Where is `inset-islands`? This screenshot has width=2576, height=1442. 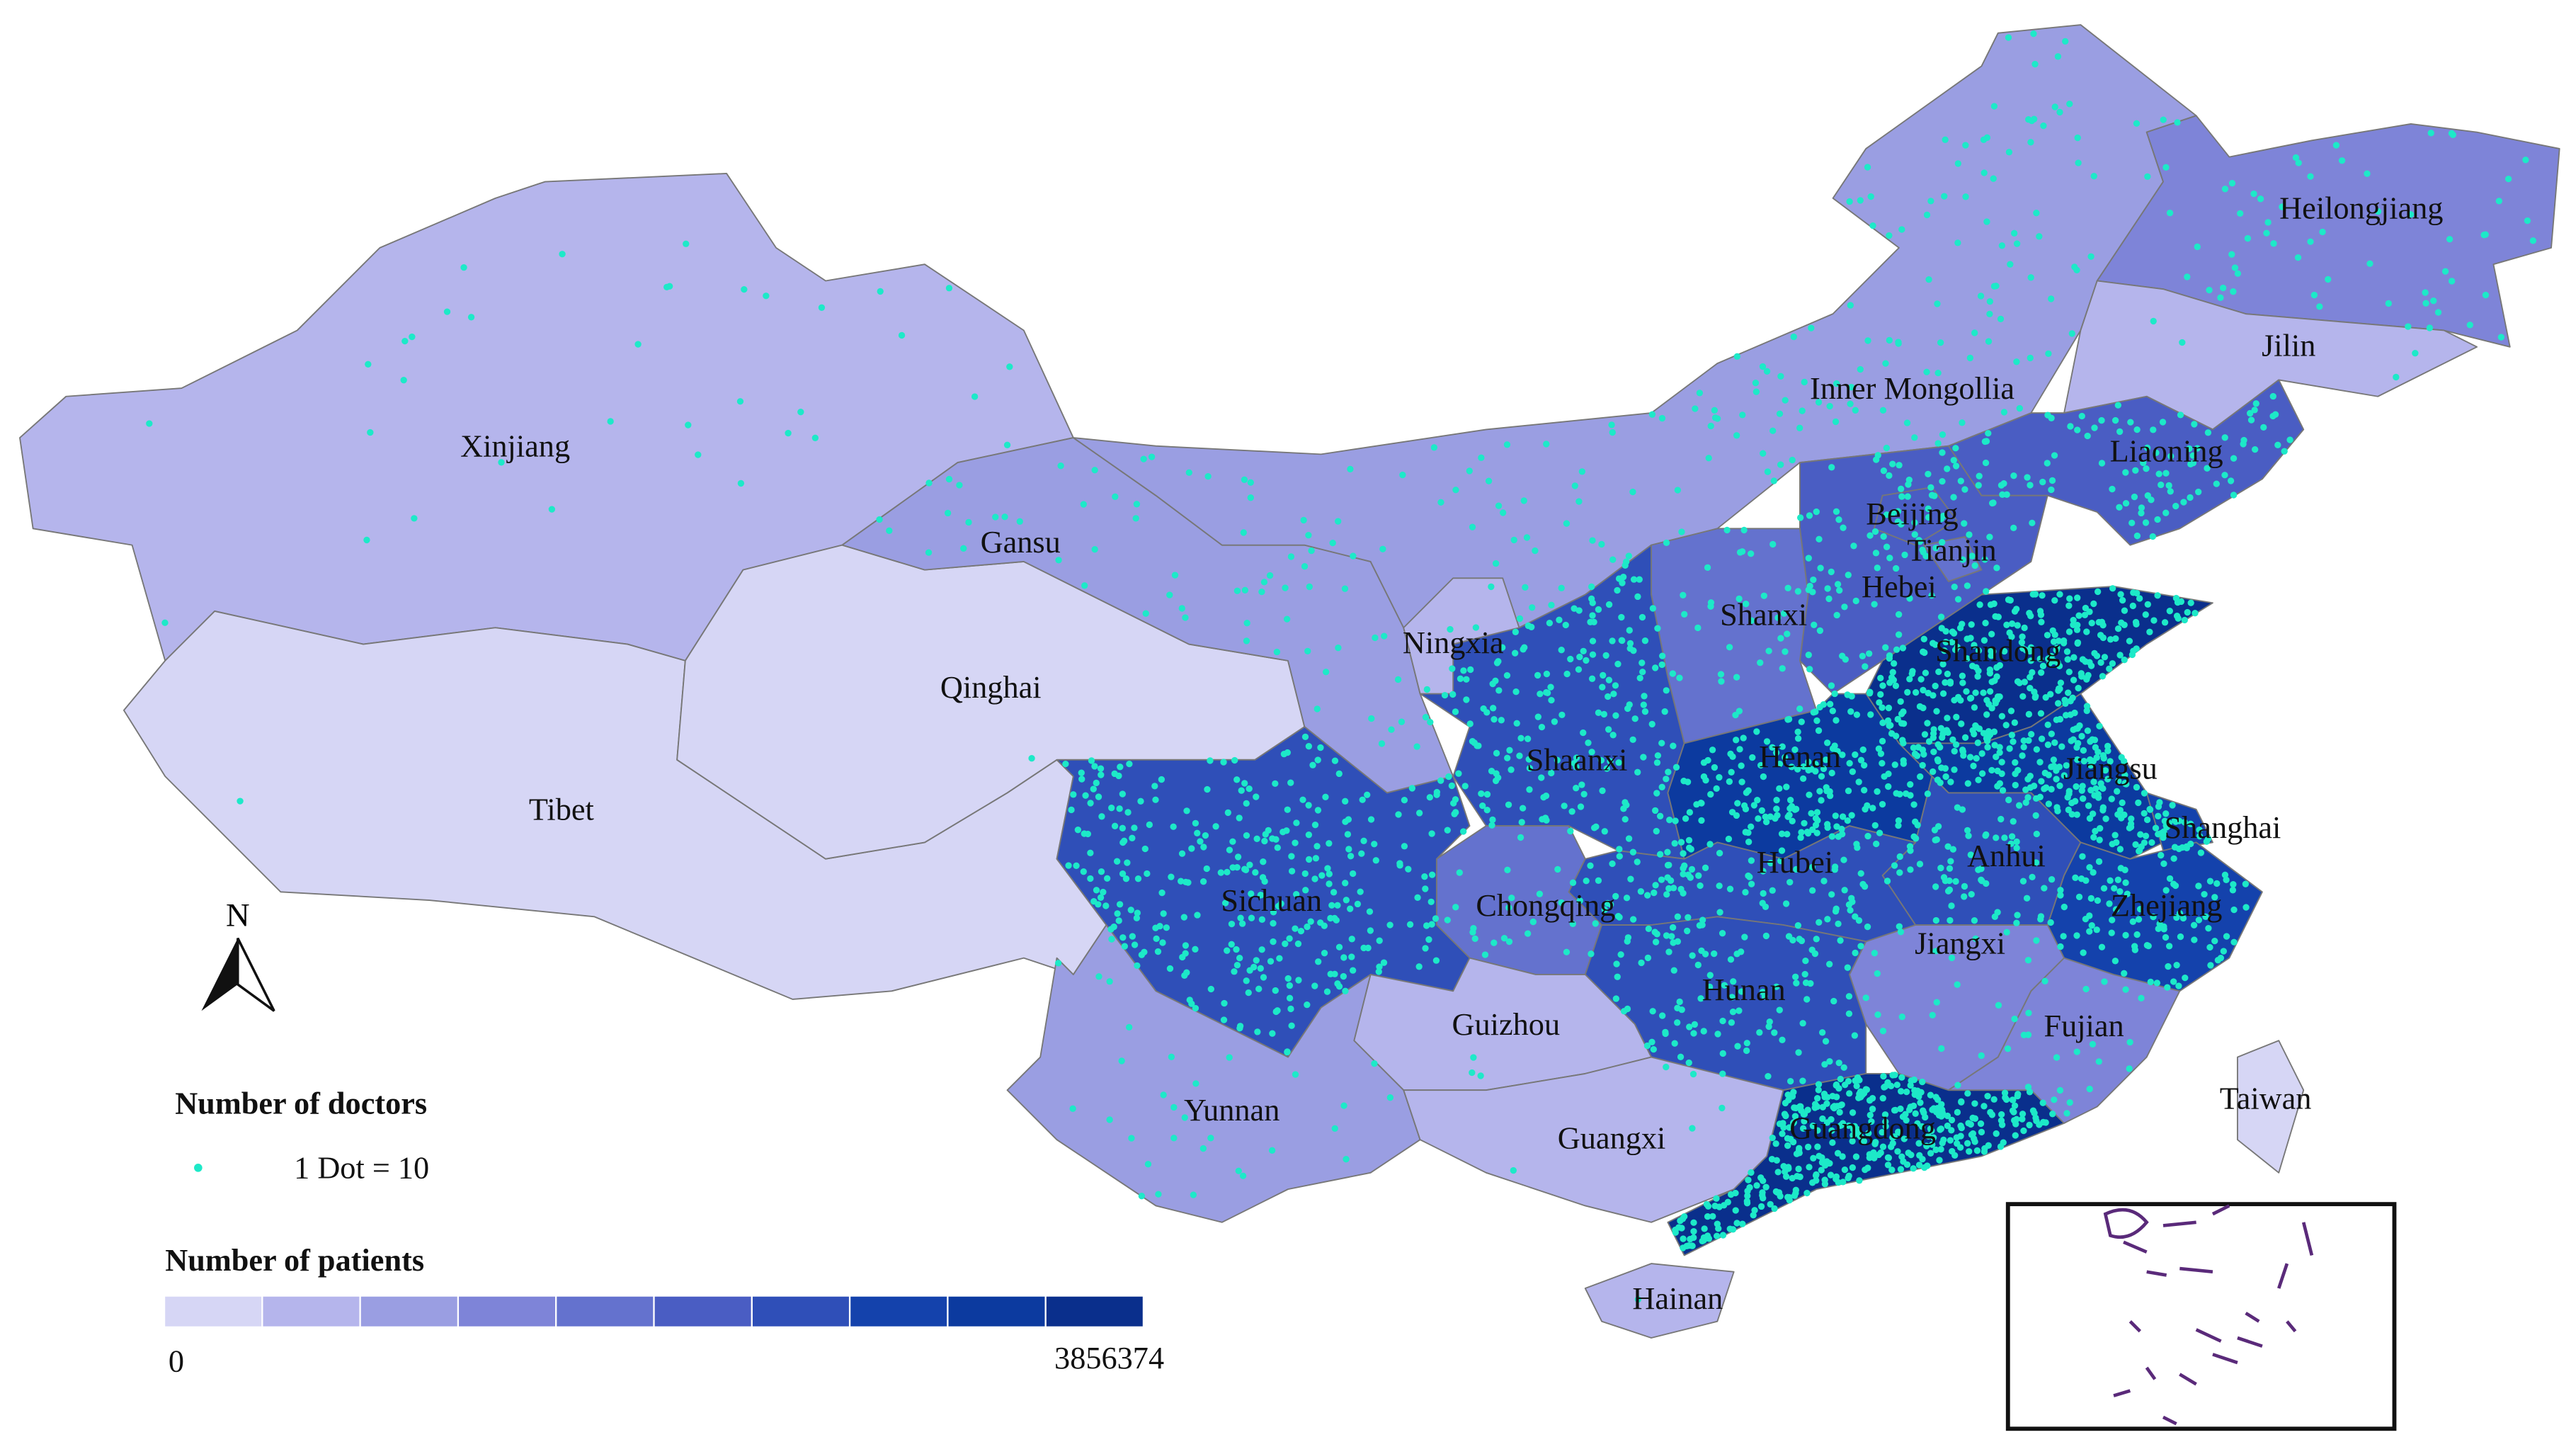 inset-islands is located at coordinates (2208, 1315).